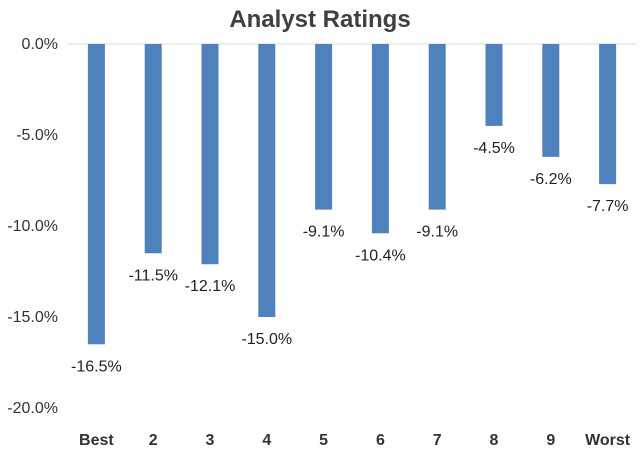  I want to click on category-label: 8, so click(494, 440).